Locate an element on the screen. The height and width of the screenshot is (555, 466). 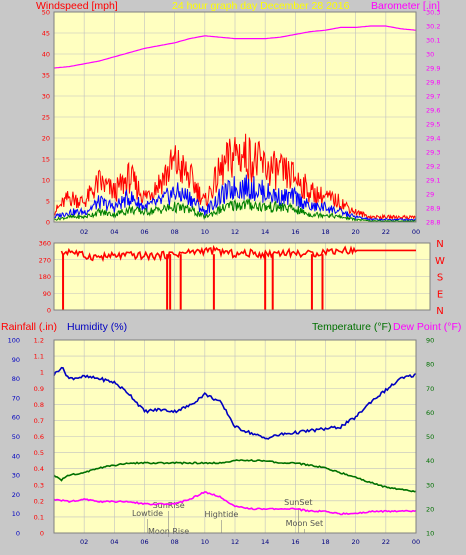
rainfall-tick-label: 0.2 is located at coordinates (39, 501).